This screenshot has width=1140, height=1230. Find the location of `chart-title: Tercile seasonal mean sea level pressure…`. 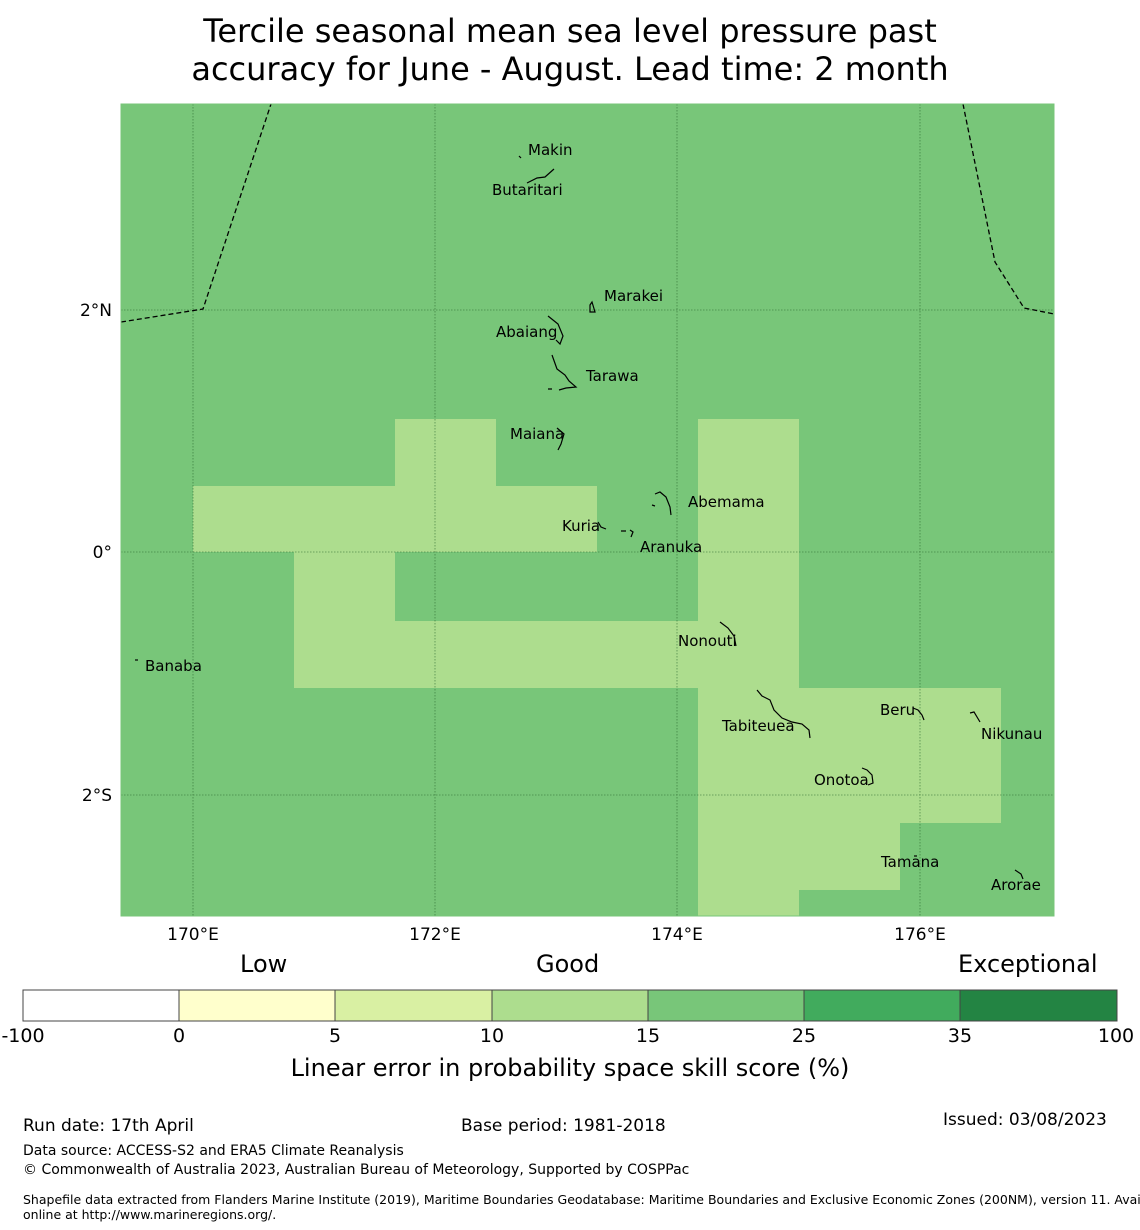

chart-title: Tercile seasonal mean sea level pressure… is located at coordinates (570, 50).